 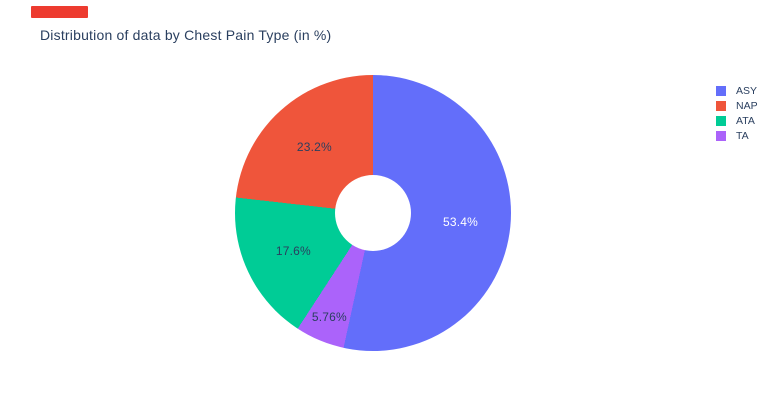 I want to click on legend-label: TA, so click(x=742, y=136).